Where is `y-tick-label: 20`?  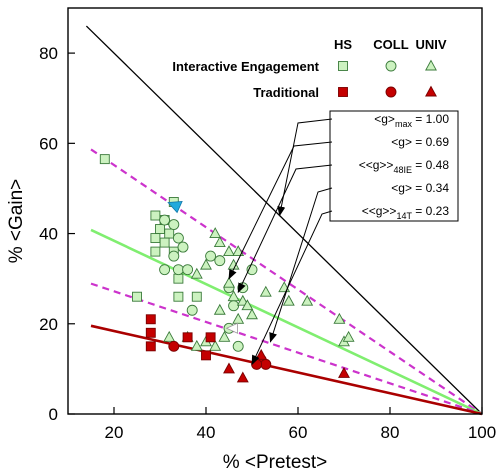 y-tick-label: 20 is located at coordinates (48, 324).